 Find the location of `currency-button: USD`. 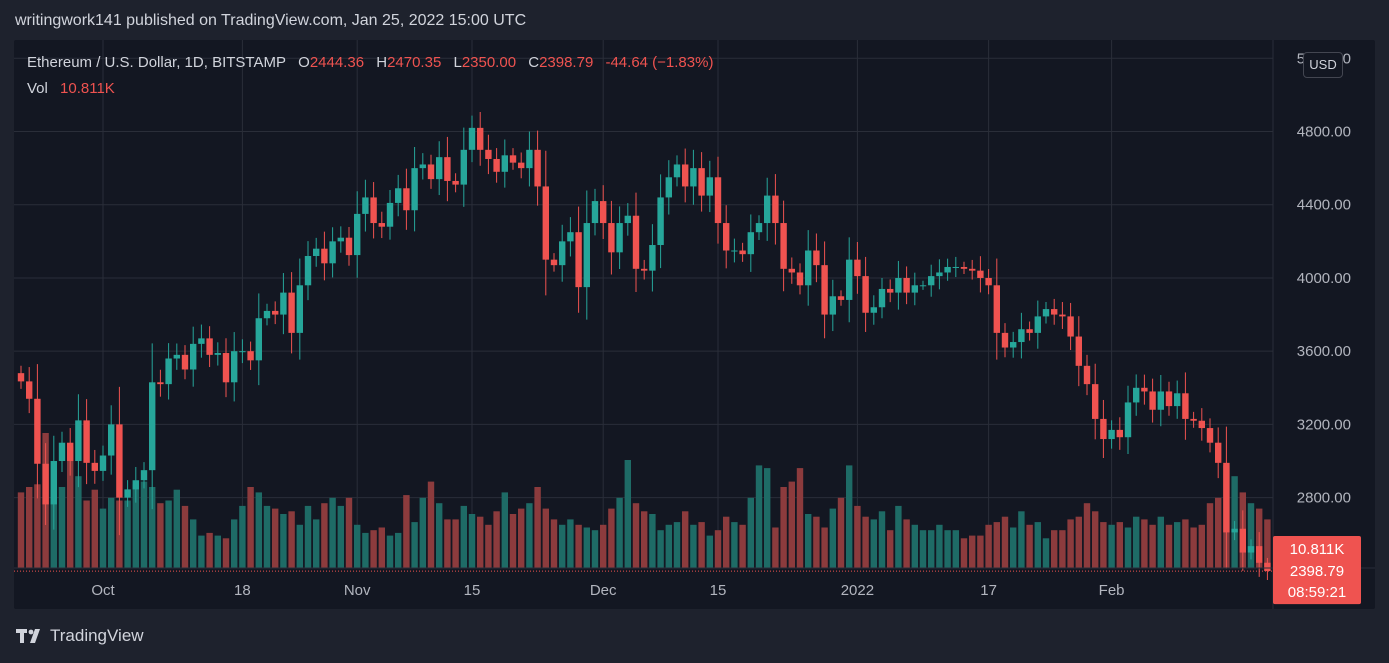

currency-button: USD is located at coordinates (1323, 65).